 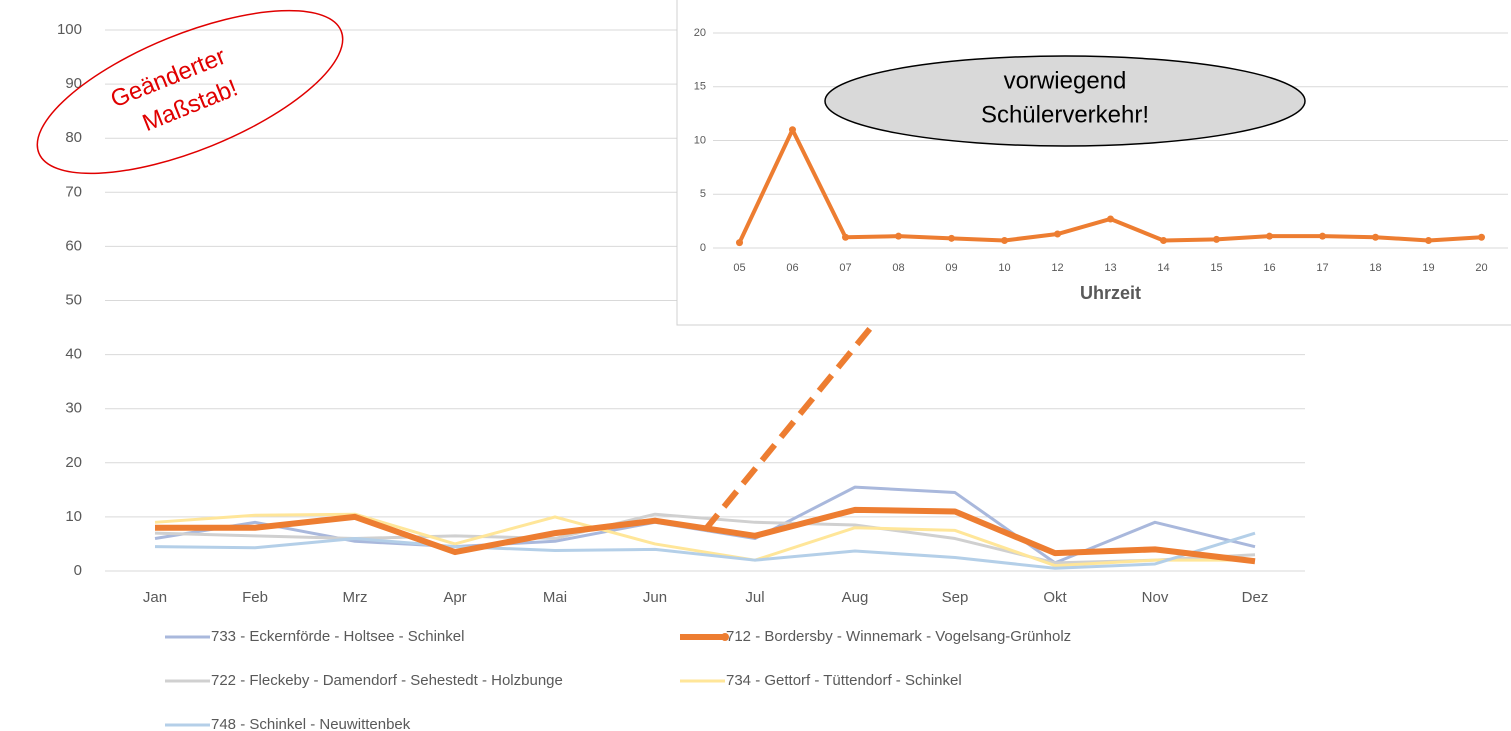 What do you see at coordinates (955, 597) in the screenshot?
I see `x-tick-label: Sep` at bounding box center [955, 597].